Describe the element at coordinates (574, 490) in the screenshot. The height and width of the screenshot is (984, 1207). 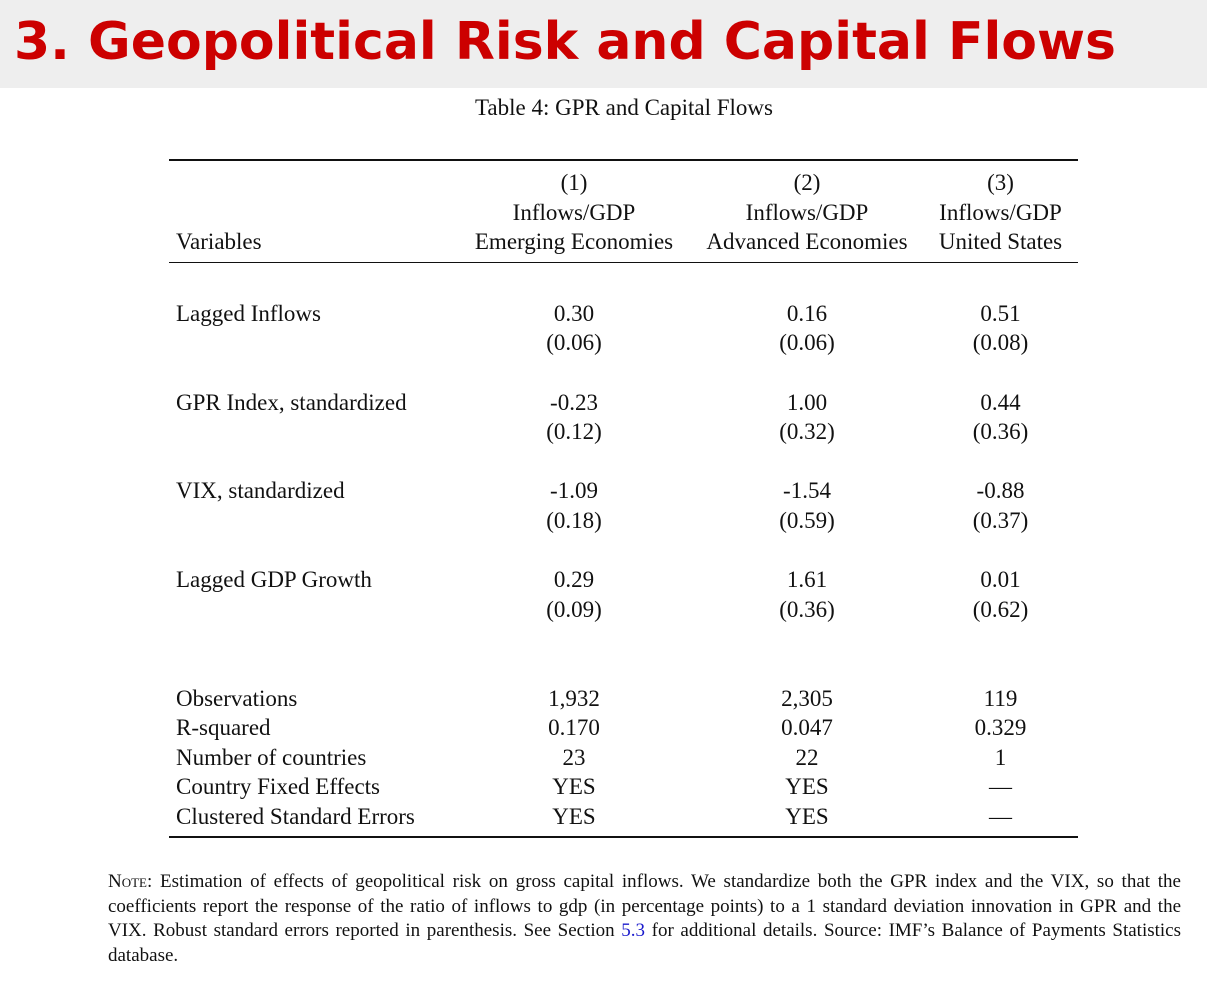
I see `coef-cell: -1.09` at that location.